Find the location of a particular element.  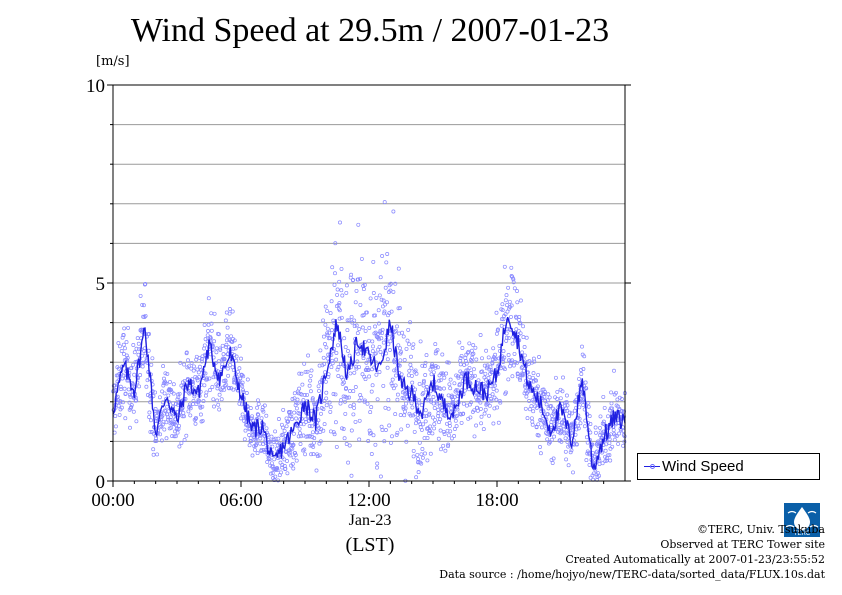

chart-title: Wind Speed at 29.5m / 2007-01-23 is located at coordinates (370, 30).